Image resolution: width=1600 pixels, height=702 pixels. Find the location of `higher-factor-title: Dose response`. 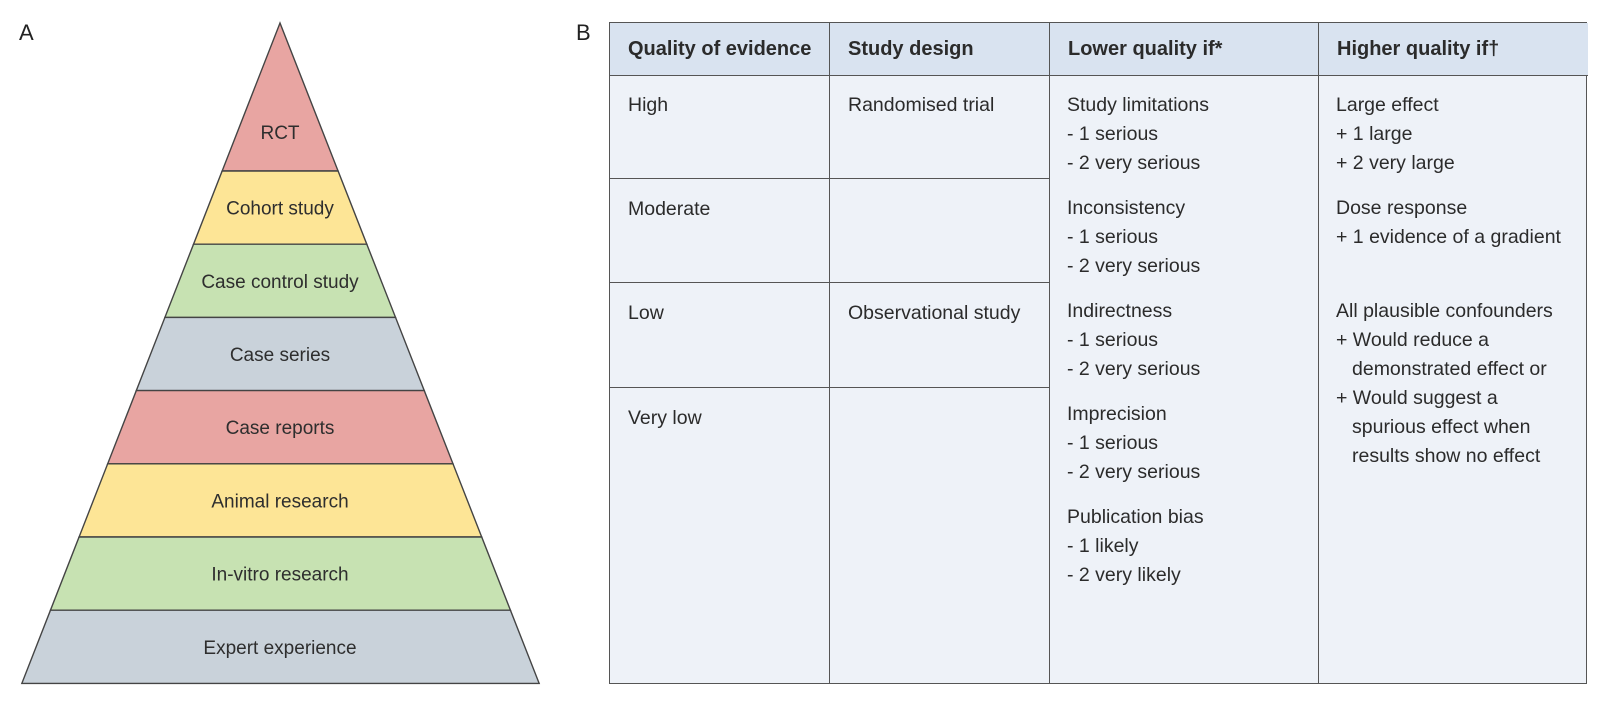

higher-factor-title: Dose response is located at coordinates (1402, 208).